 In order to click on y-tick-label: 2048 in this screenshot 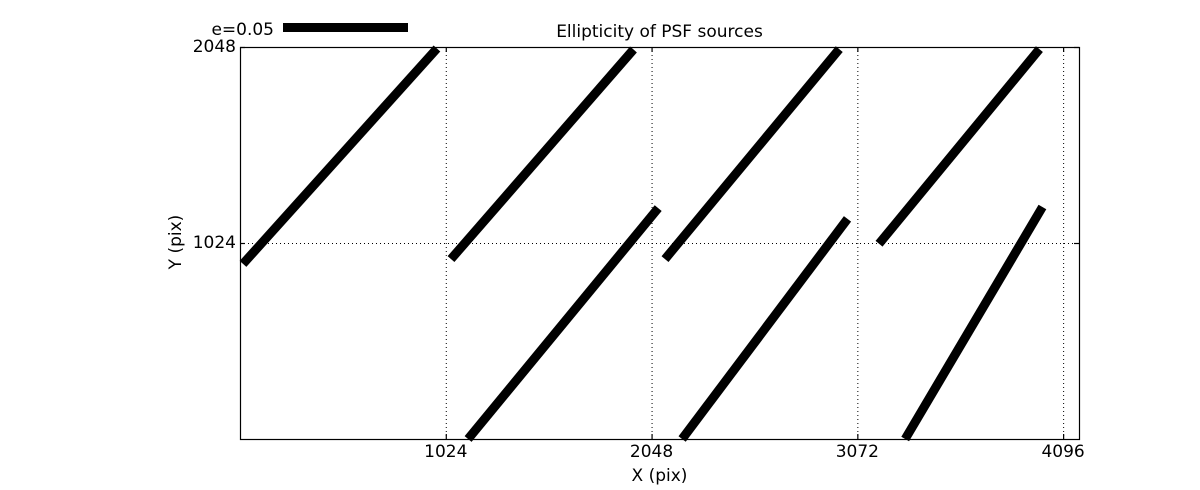, I will do `click(214, 47)`.